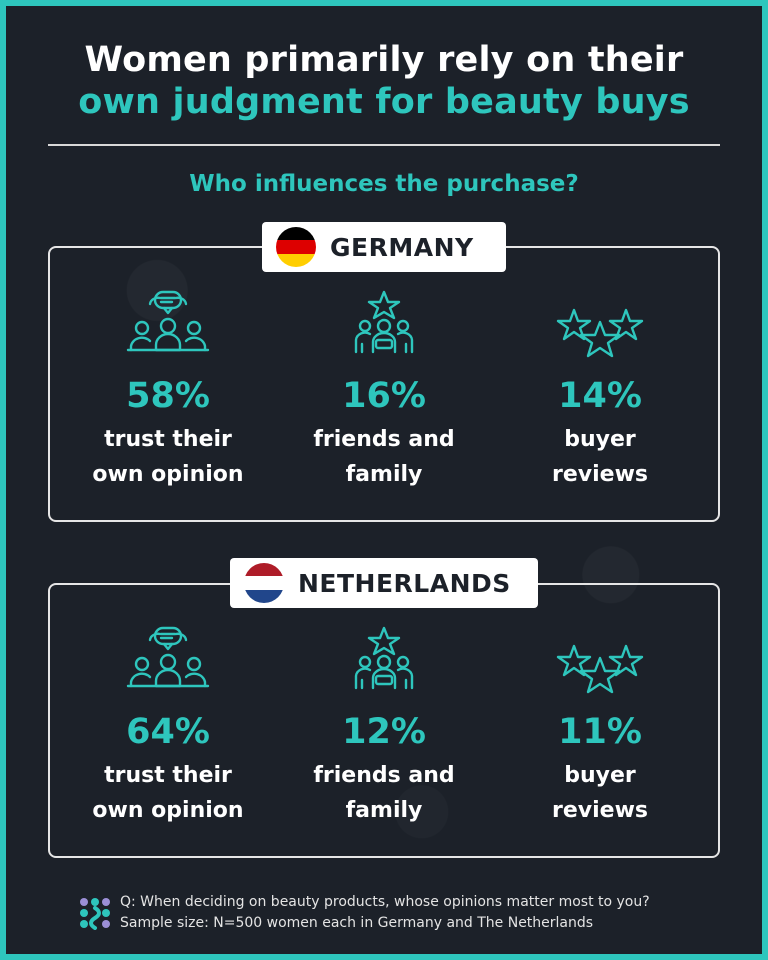 The height and width of the screenshot is (960, 768). Describe the element at coordinates (600, 396) in the screenshot. I see `stat-percent: 14%` at that location.